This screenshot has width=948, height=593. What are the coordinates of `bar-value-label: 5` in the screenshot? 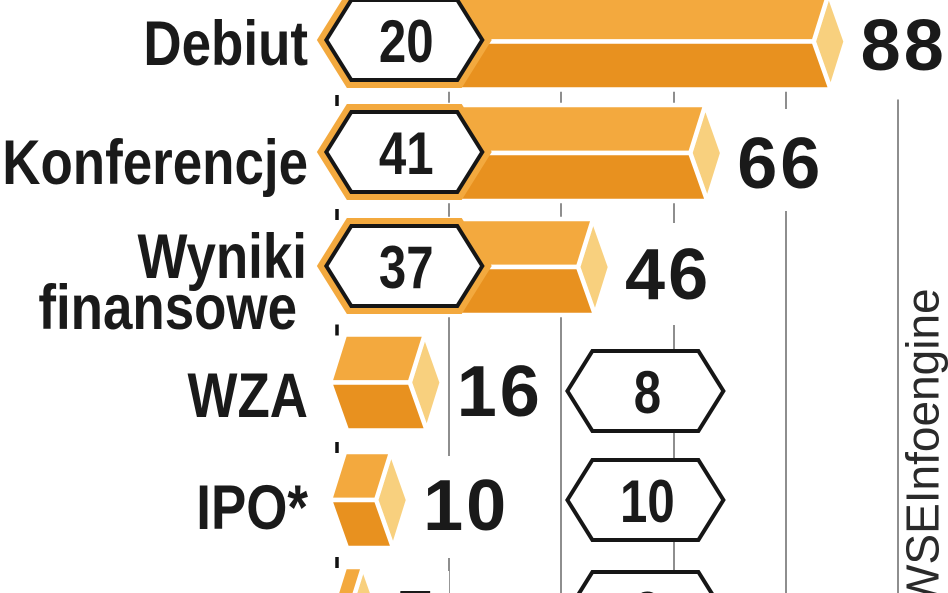 It's located at (416, 585).